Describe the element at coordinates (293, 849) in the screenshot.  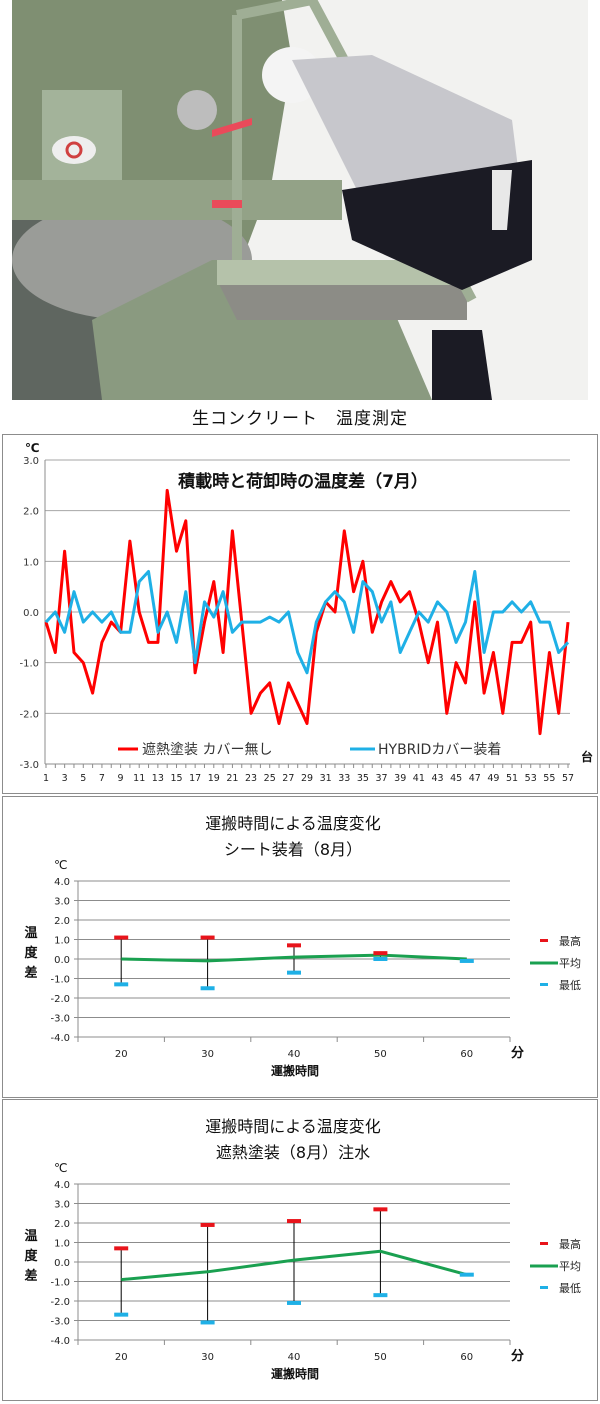
I see `chart2-subtitle: シート装着（8月）` at that location.